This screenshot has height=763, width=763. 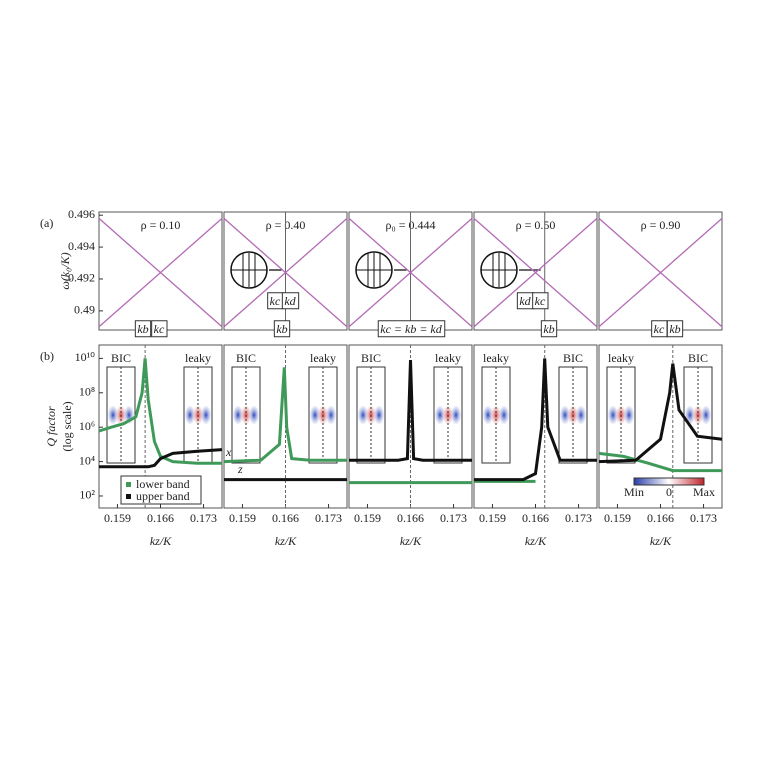 What do you see at coordinates (634, 492) in the screenshot?
I see `colorbar-label: Min` at bounding box center [634, 492].